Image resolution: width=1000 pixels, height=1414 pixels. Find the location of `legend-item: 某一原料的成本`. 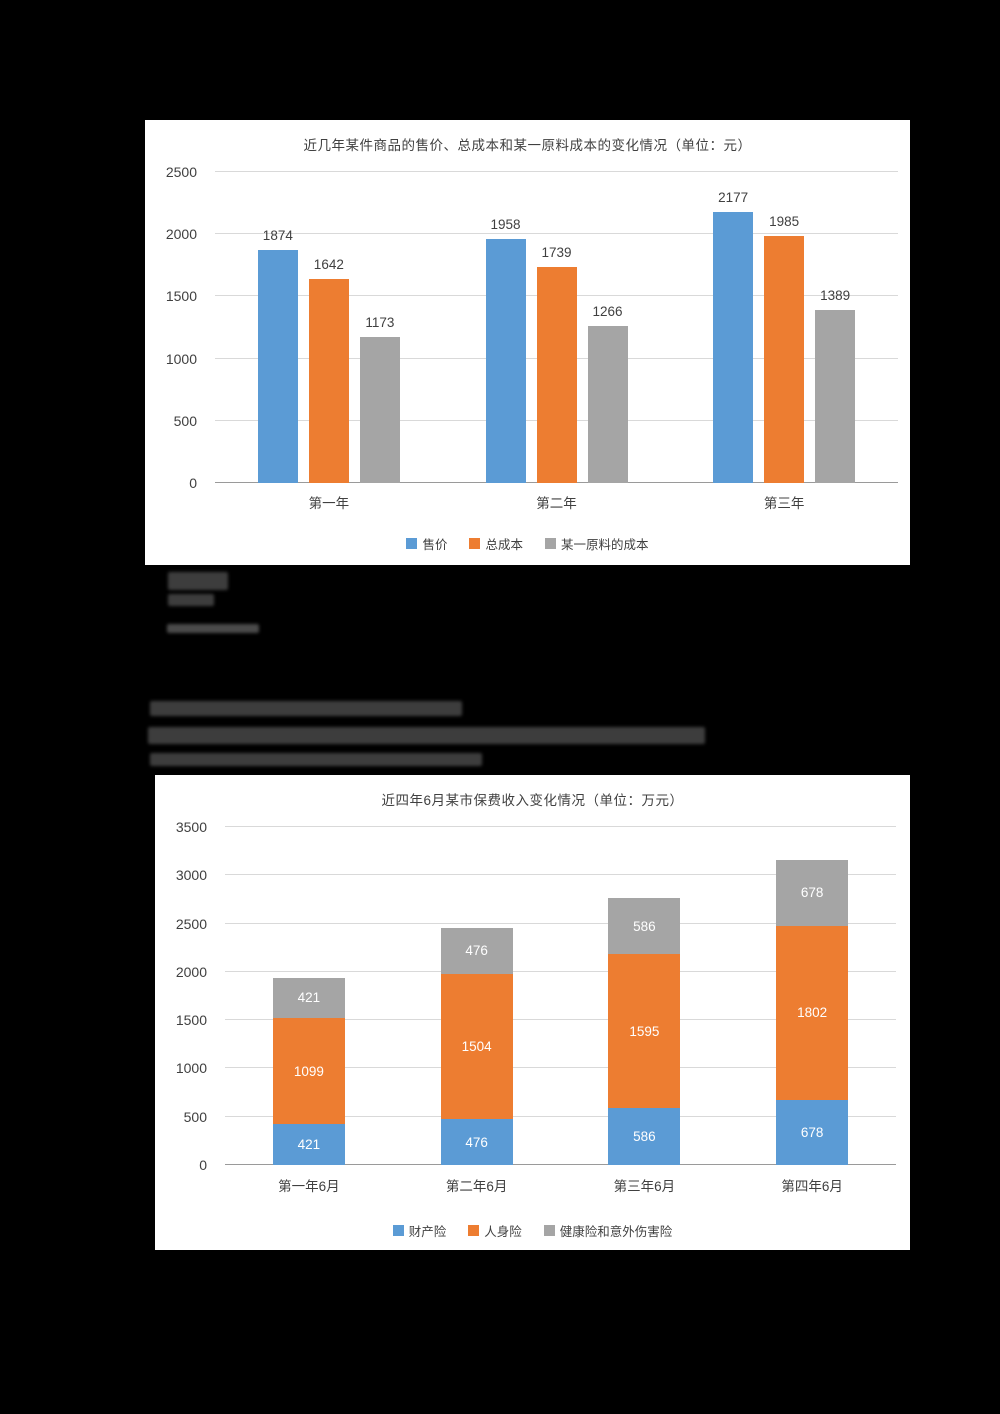

legend-item: 某一原料的成本 is located at coordinates (597, 543).